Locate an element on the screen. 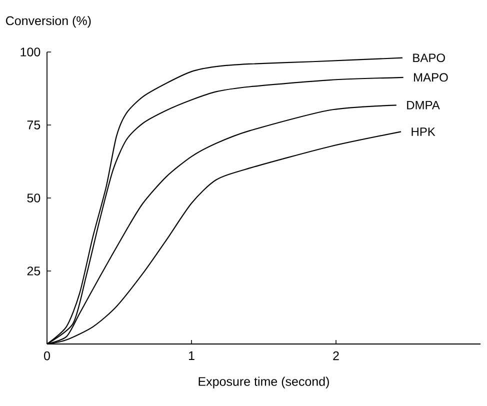  y-axis-title: Conversion (%) is located at coordinates (48, 22).